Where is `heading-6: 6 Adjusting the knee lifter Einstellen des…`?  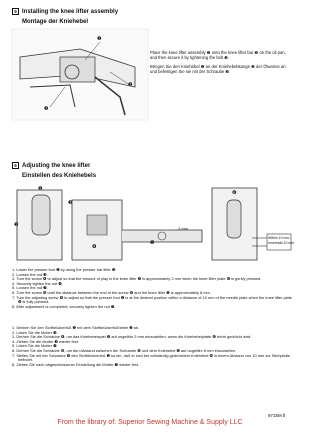 heading-6: 6 Adjusting the knee lifter Einstellen des… is located at coordinates (54, 171).